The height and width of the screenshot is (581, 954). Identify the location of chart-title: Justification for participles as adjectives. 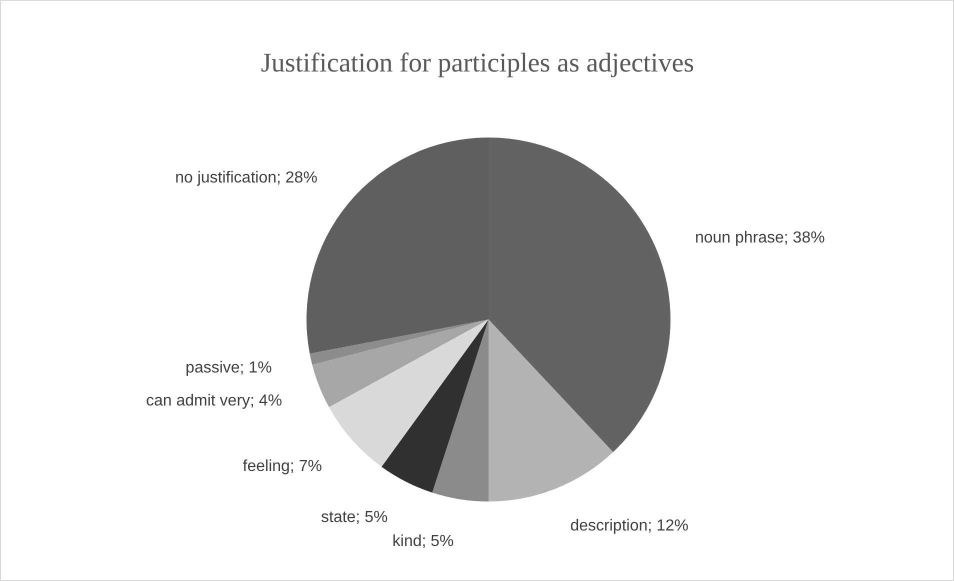
(477, 63).